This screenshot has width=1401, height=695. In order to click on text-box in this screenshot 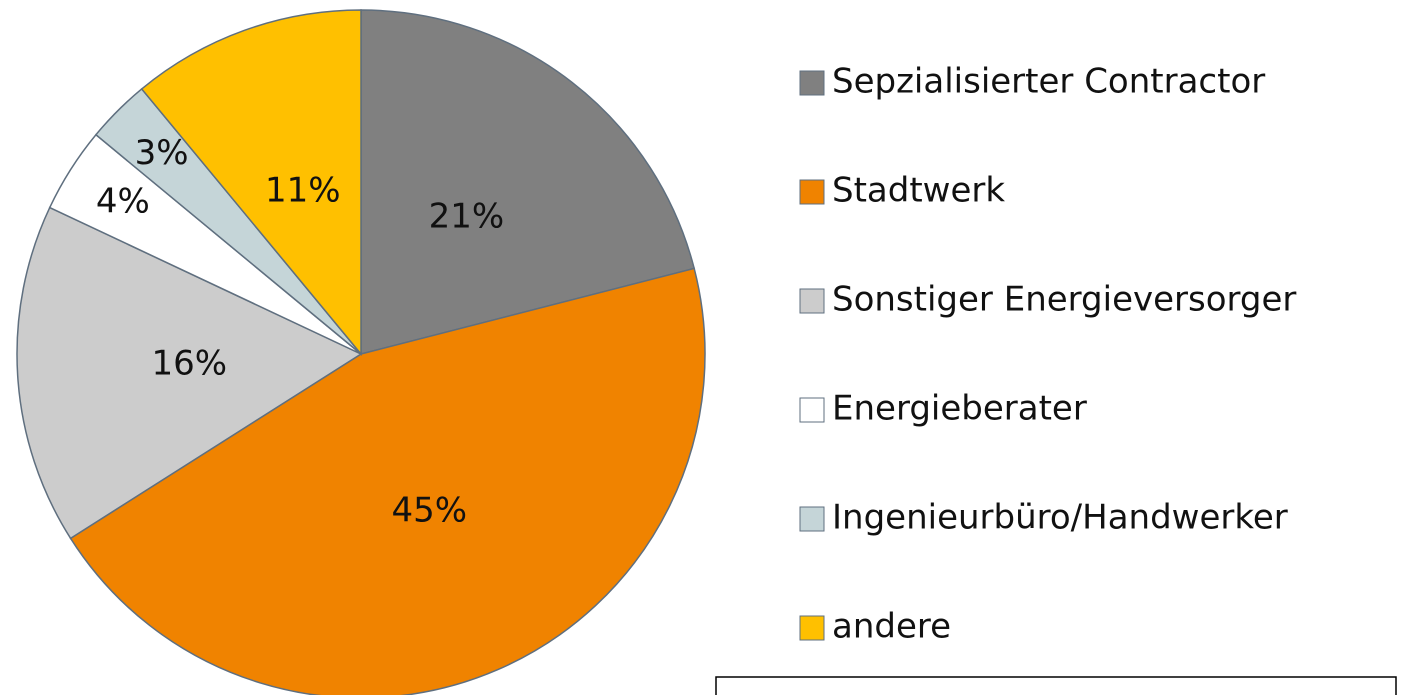, I will do `click(1056, 685)`.